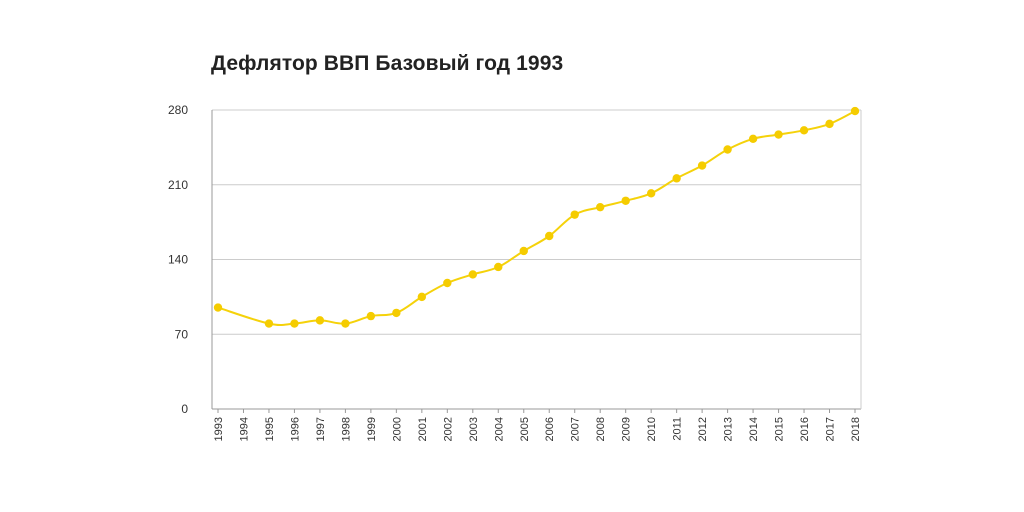  Describe the element at coordinates (371, 316) in the screenshot. I see `data-point-1999` at that location.